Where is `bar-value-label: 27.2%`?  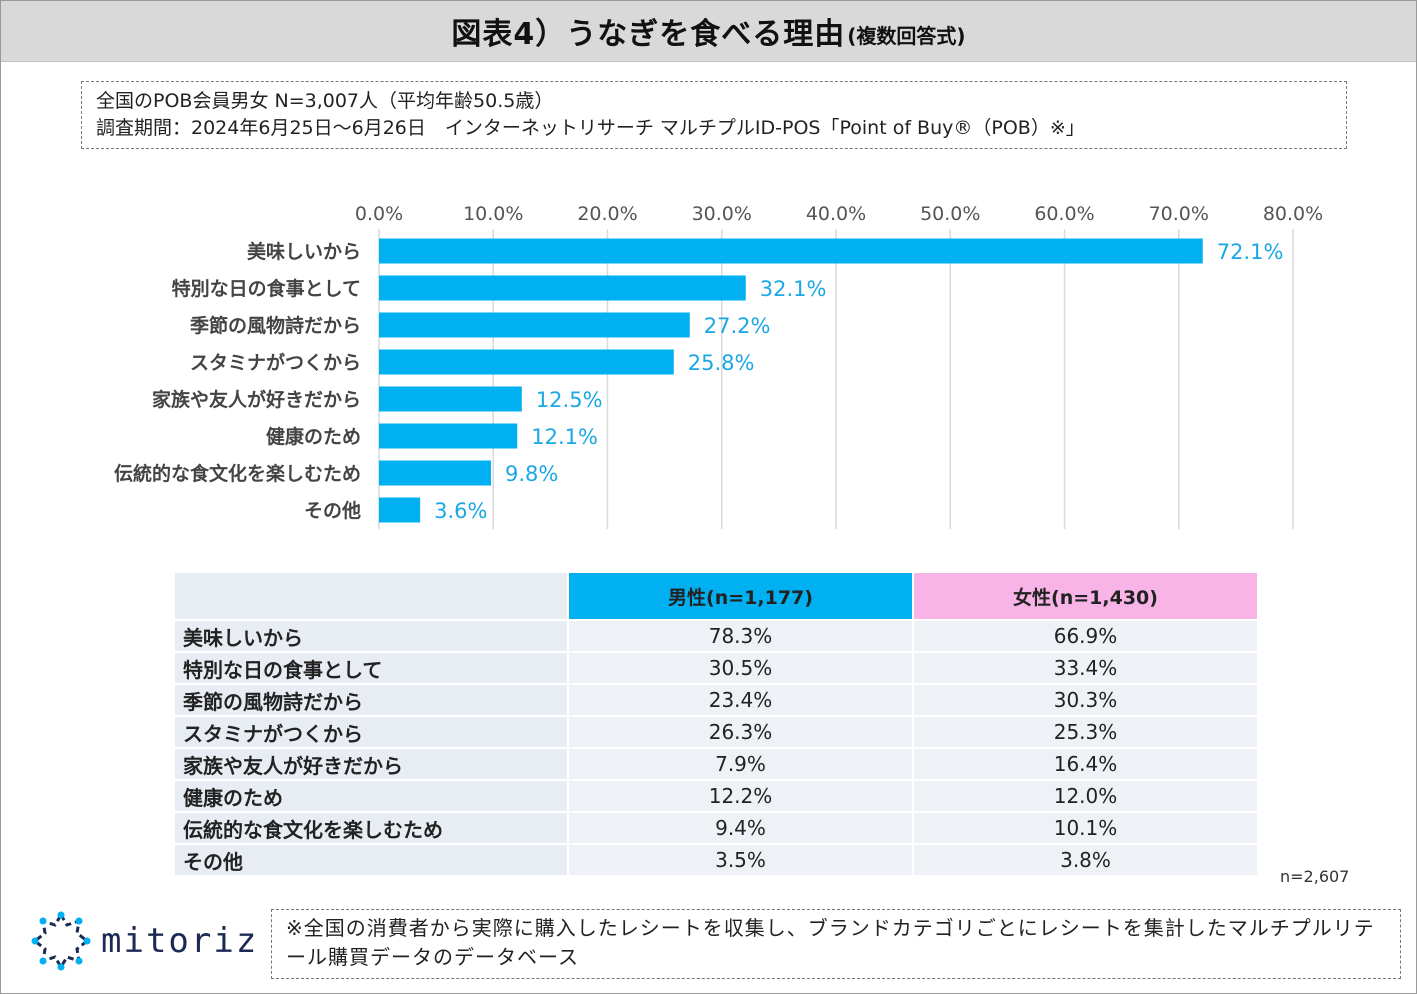 bar-value-label: 27.2% is located at coordinates (737, 326).